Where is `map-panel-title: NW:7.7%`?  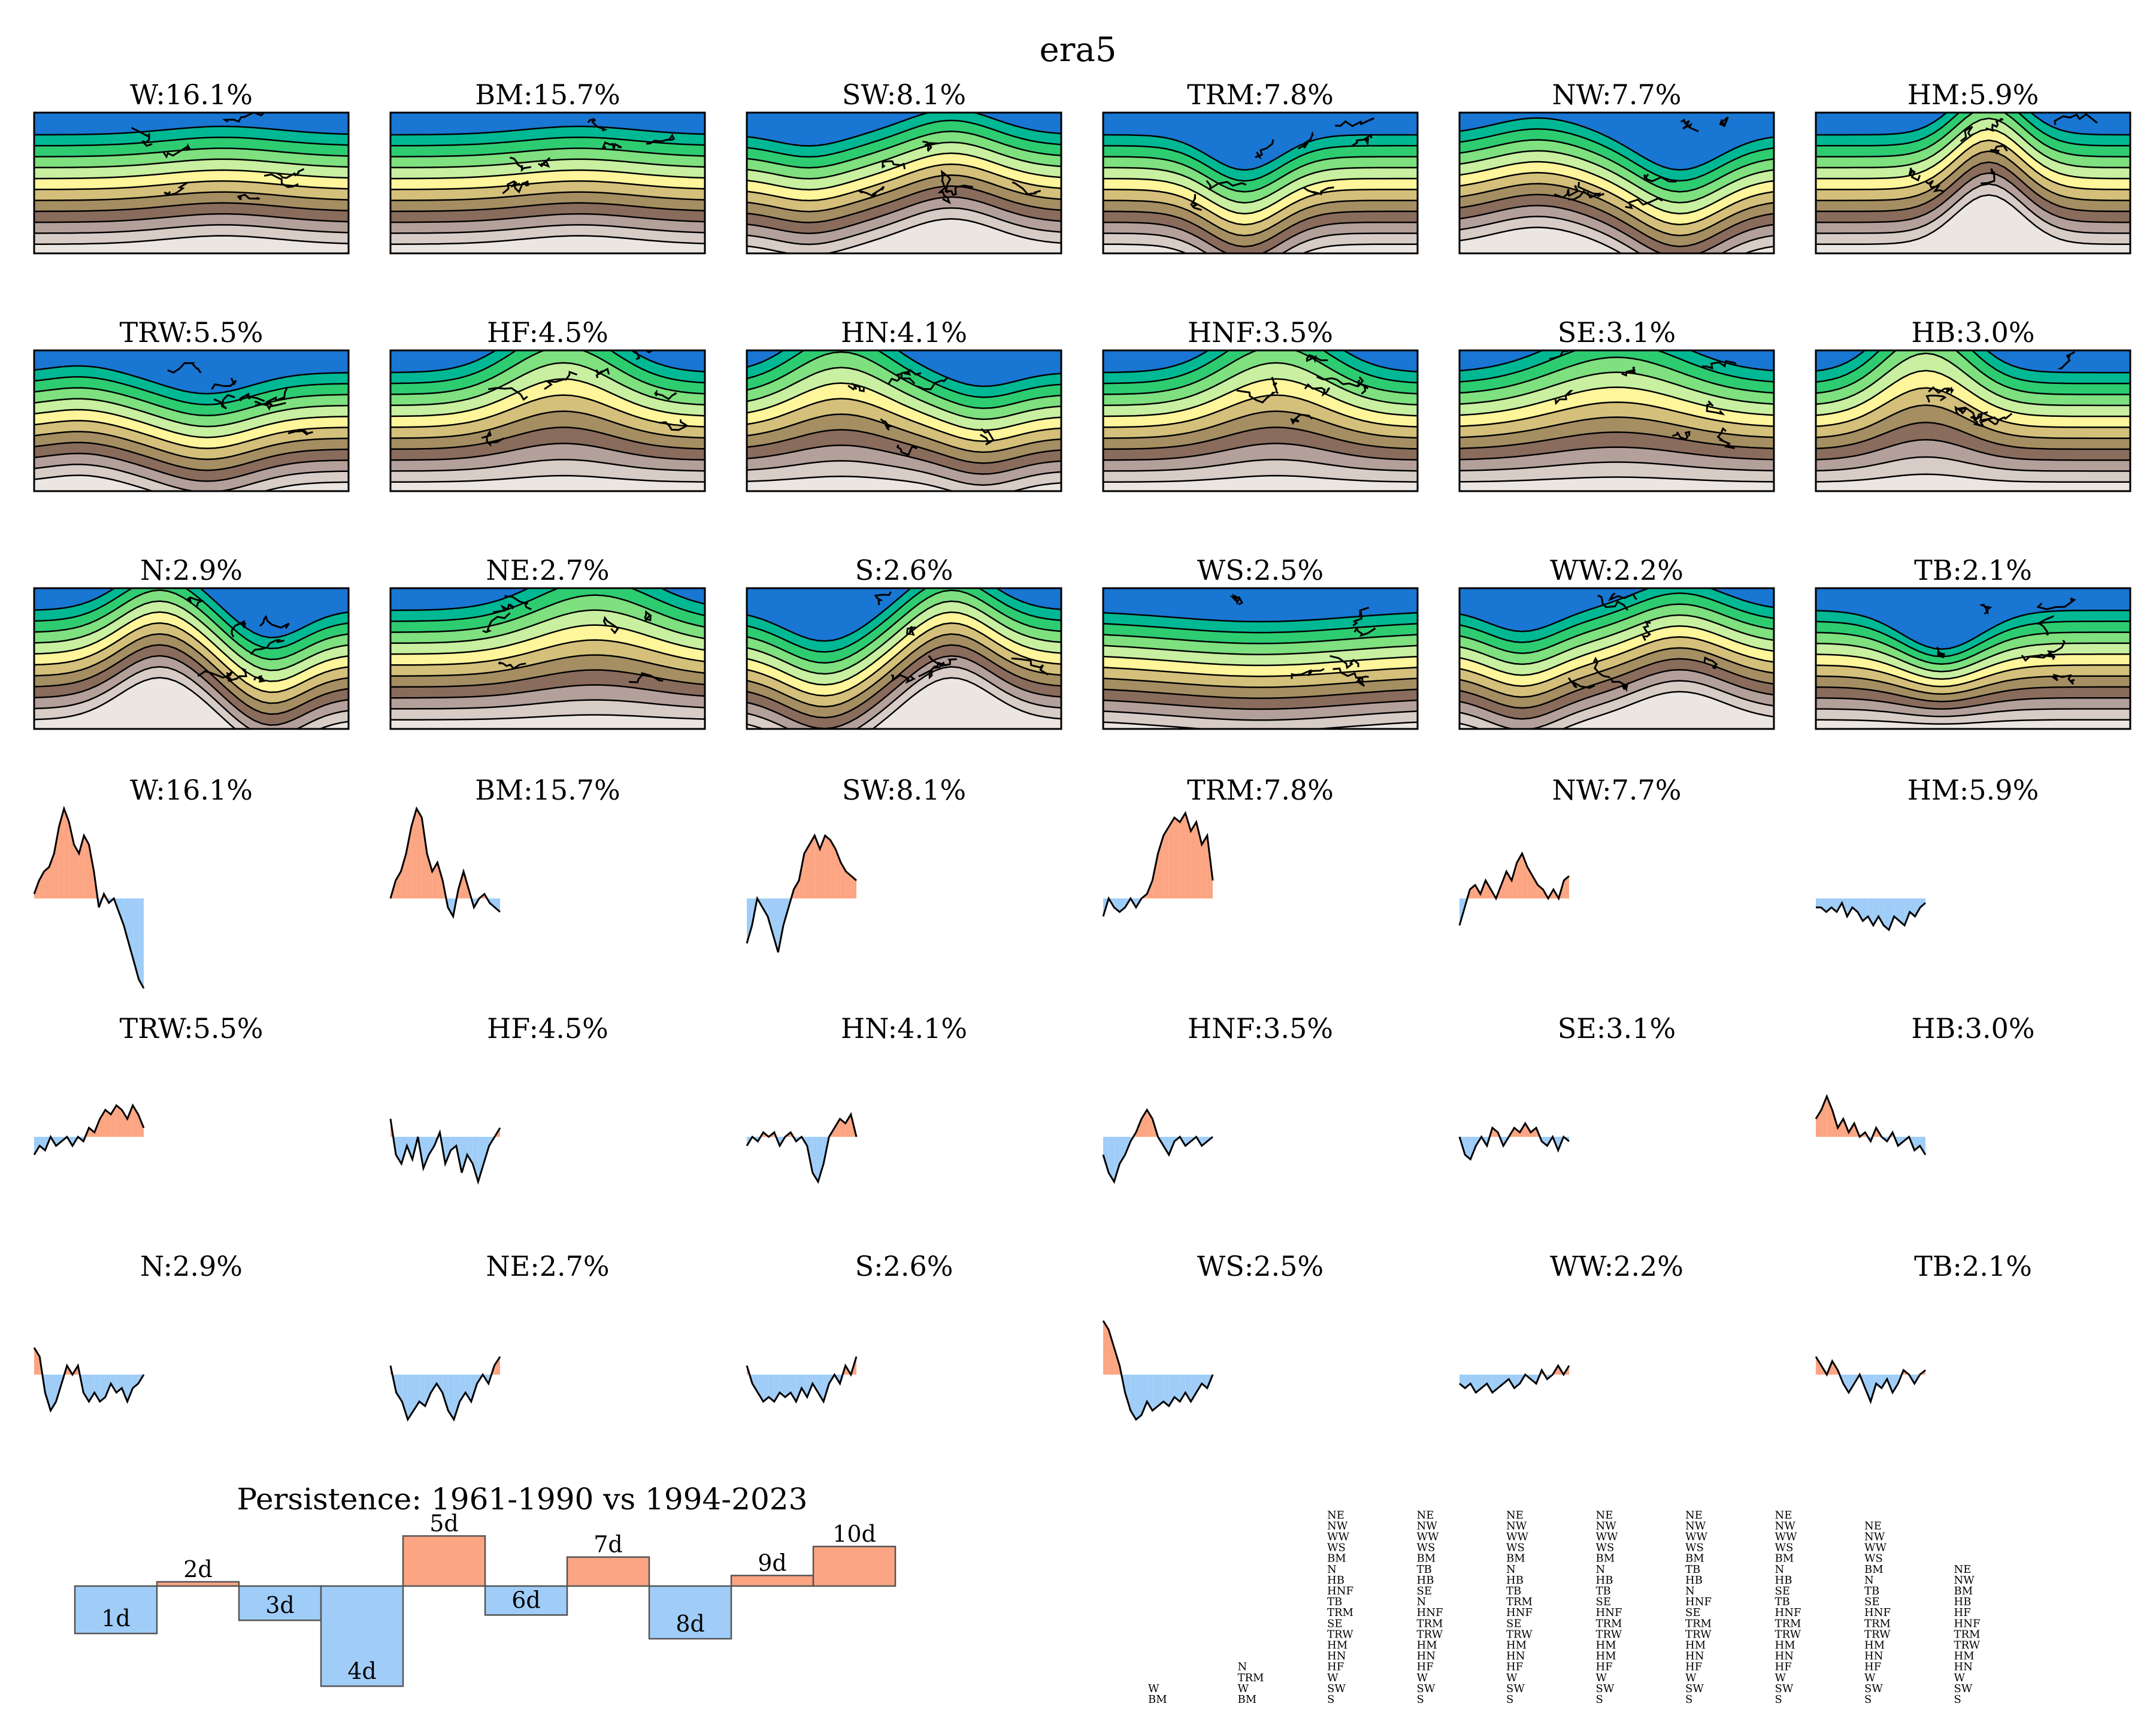 map-panel-title: NW:7.7% is located at coordinates (1617, 94).